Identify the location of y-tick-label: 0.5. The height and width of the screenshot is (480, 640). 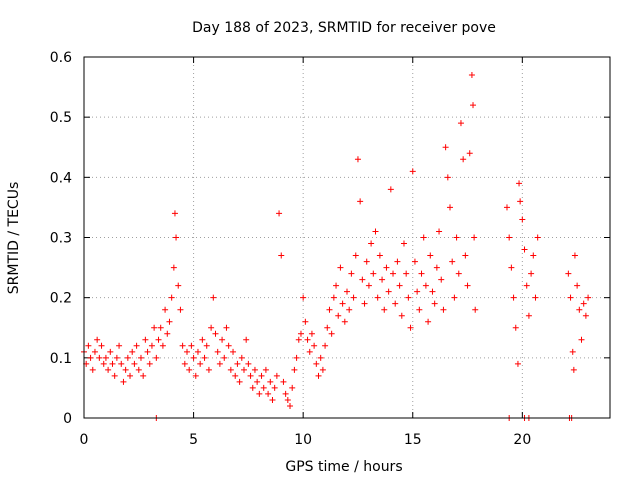
(61, 118).